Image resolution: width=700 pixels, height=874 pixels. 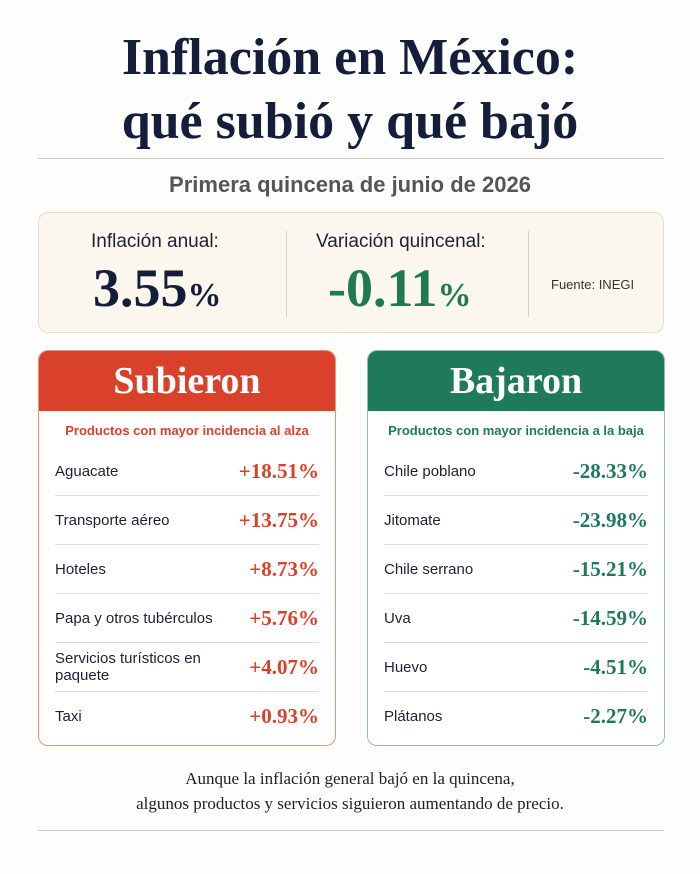 What do you see at coordinates (187, 569) in the screenshot?
I see `item-row: Hoteles +8.73%` at bounding box center [187, 569].